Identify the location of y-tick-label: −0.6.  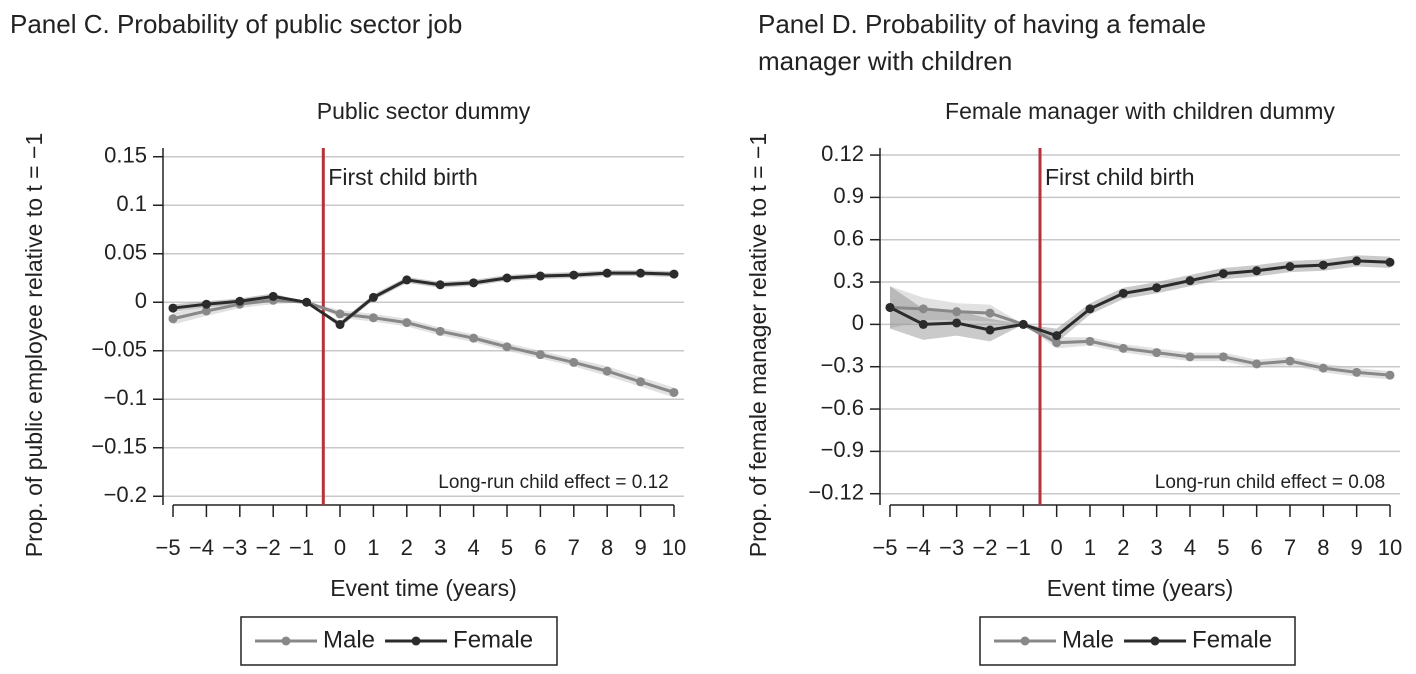
(842, 407).